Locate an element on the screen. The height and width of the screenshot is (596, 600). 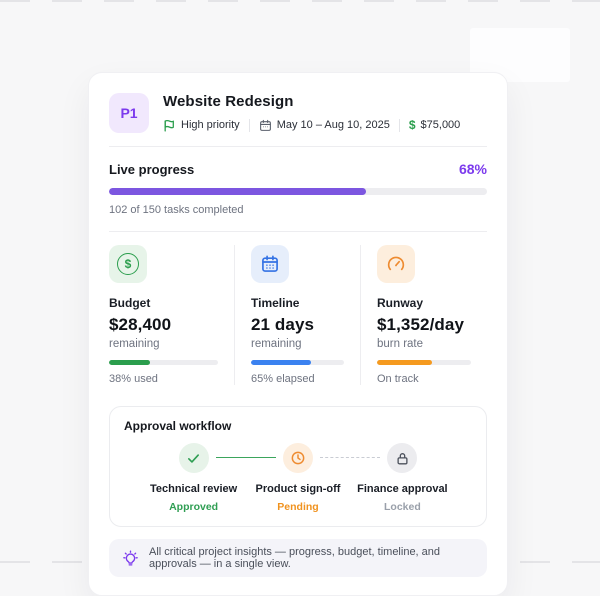
budget-icon-tile: $ is located at coordinates (128, 264).